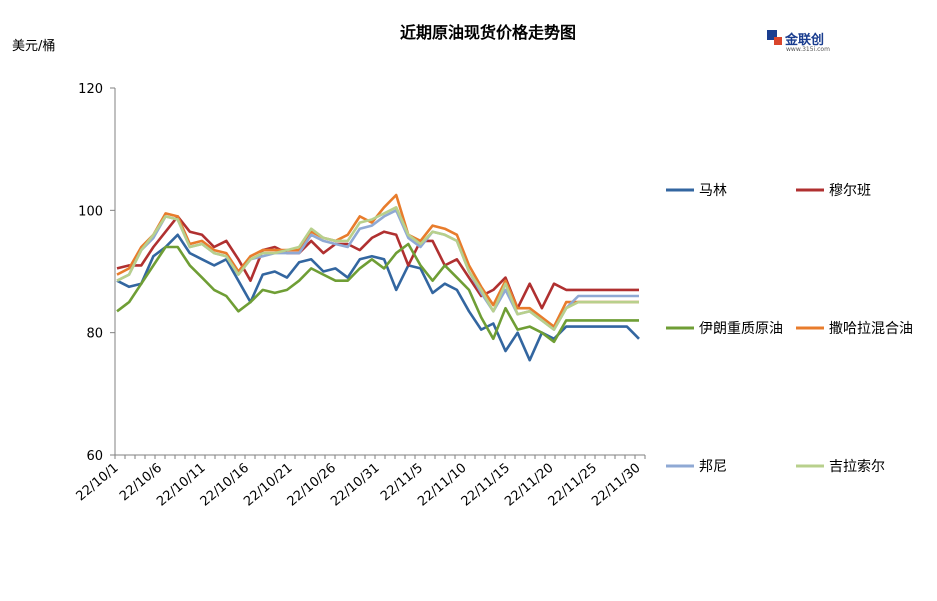  I want to click on legend-label: 撒哈拉混合油, so click(871, 329).